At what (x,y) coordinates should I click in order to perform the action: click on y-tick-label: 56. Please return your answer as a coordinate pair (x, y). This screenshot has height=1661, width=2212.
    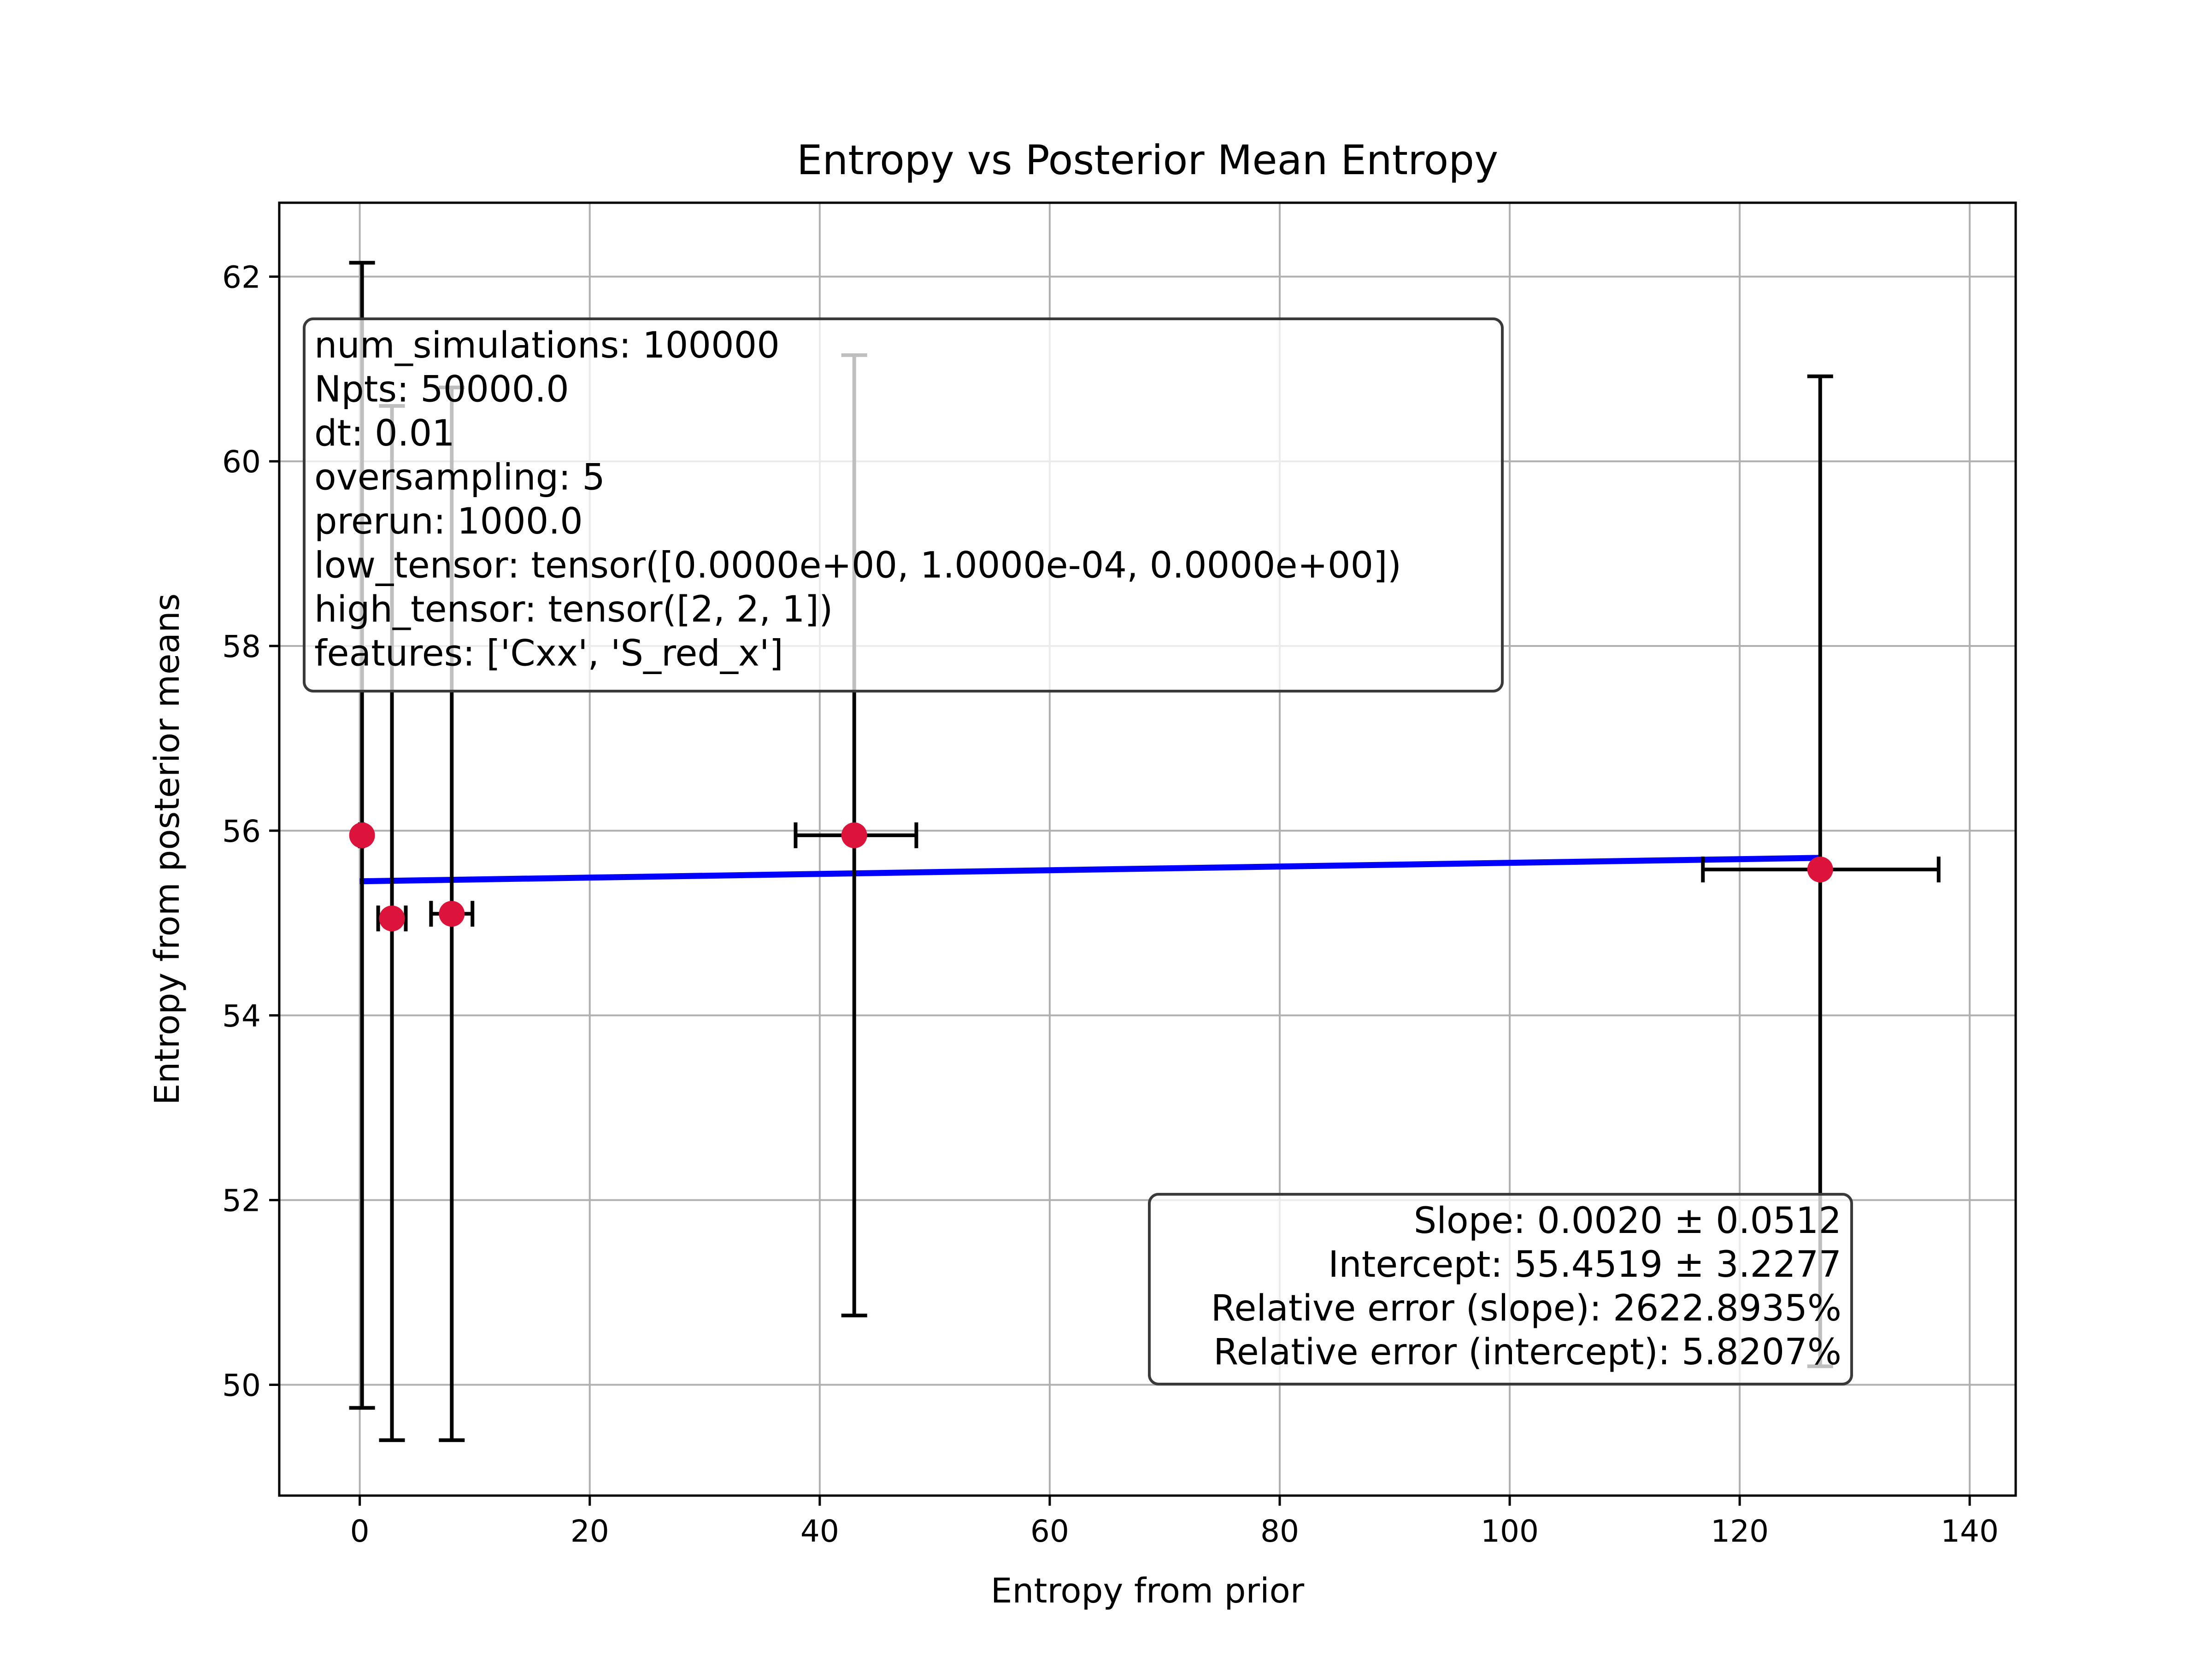
    Looking at the image, I should click on (241, 831).